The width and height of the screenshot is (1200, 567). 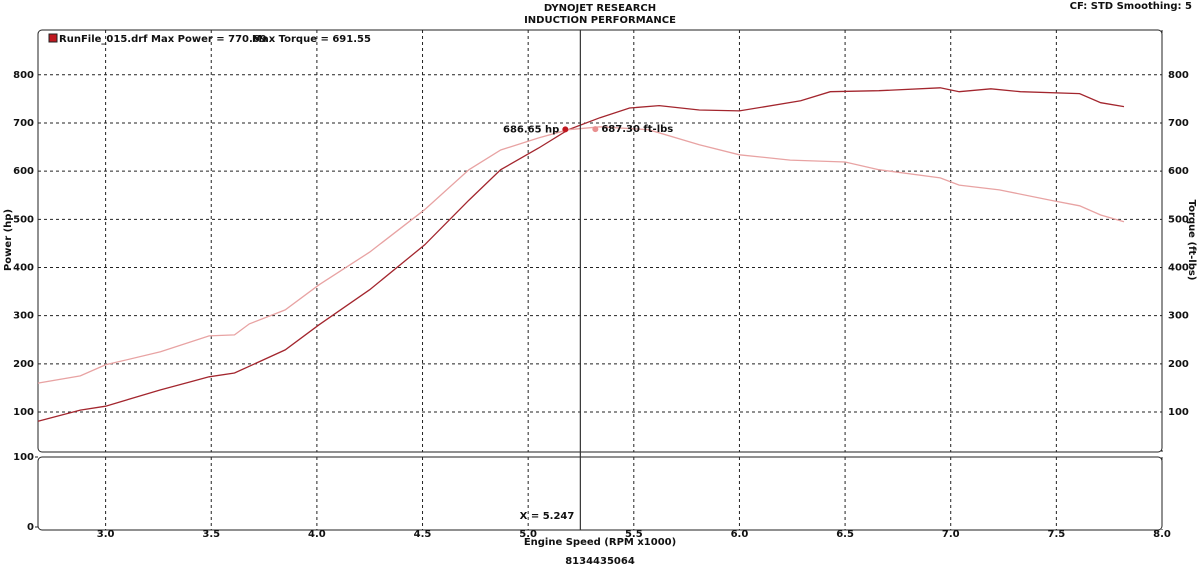 I want to click on y-tick-label: 700, so click(x=23, y=123).